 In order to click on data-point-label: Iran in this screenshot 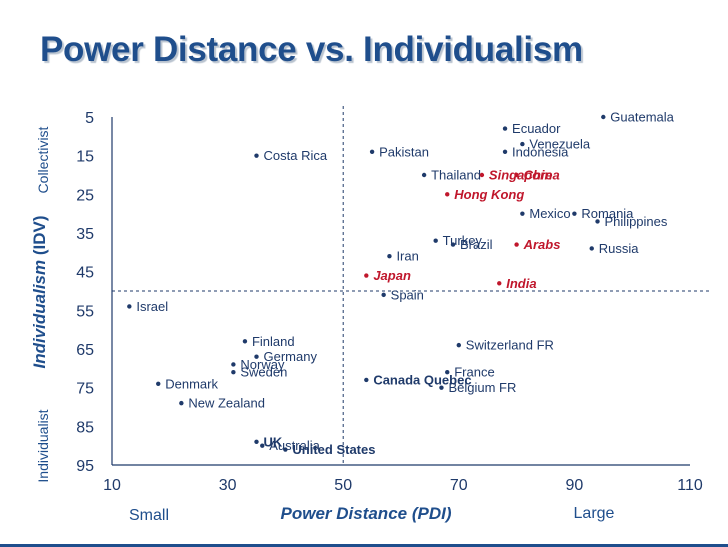, I will do `click(407, 256)`.